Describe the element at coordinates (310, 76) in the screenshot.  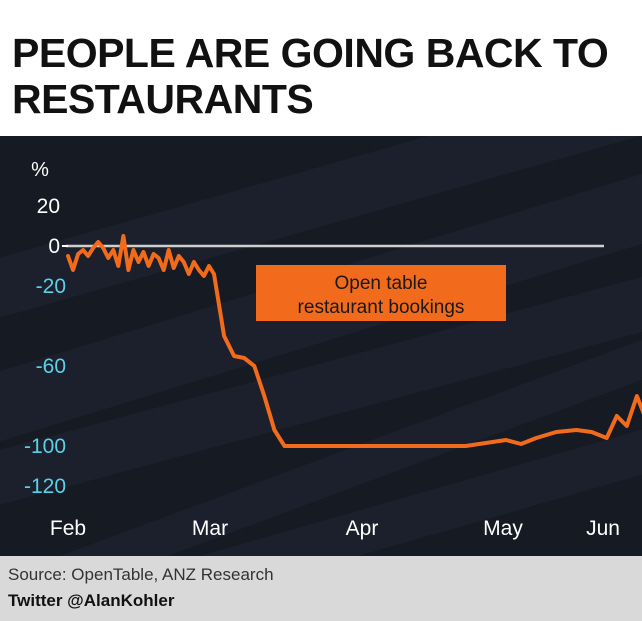
I see `chart-title: PEOPLE ARE GOING BACK TO RESTAURANTS` at that location.